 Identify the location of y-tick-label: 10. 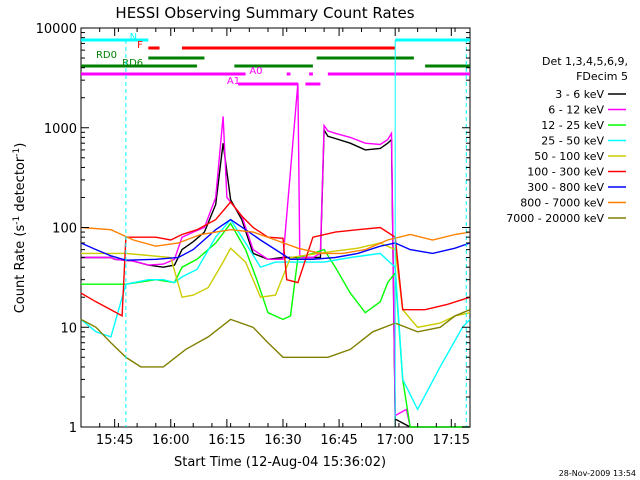
(68, 328).